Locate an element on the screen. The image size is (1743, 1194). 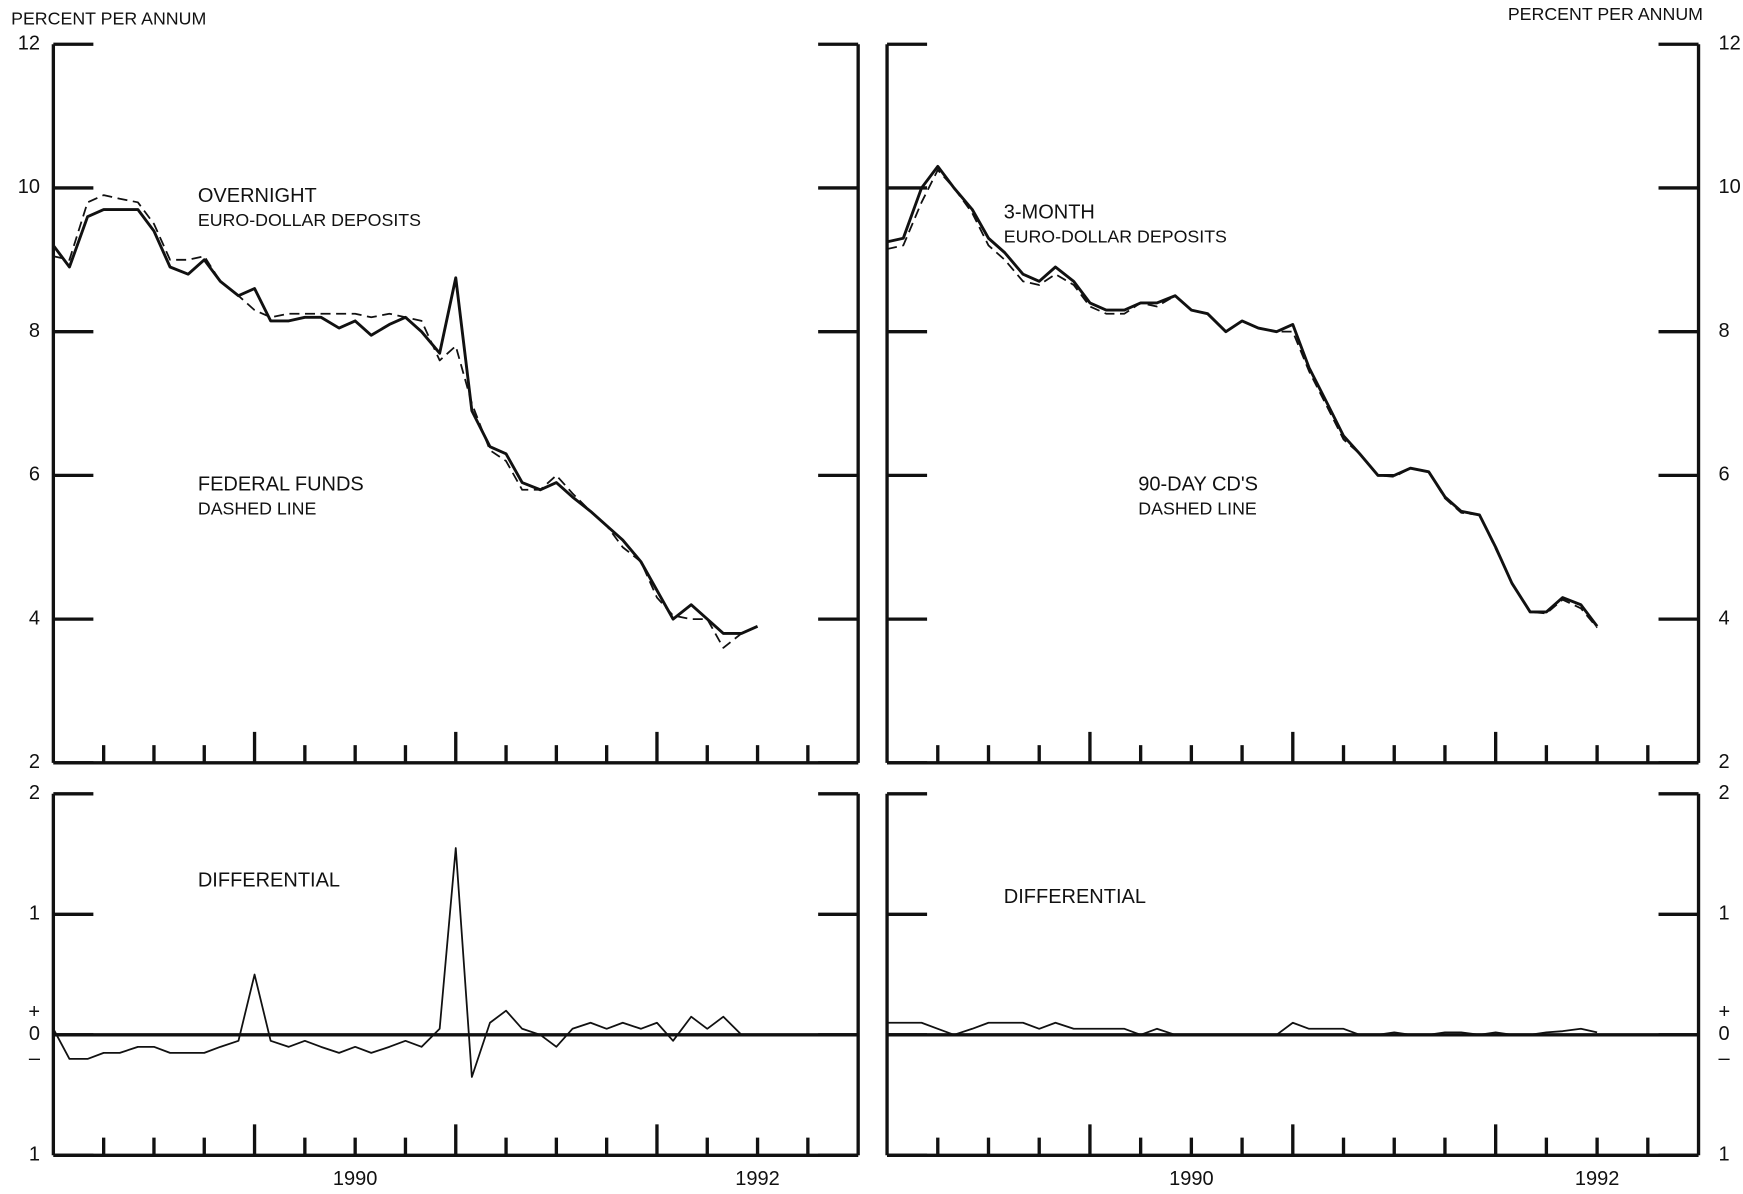
annotation: 3-MONTH is located at coordinates (1049, 213).